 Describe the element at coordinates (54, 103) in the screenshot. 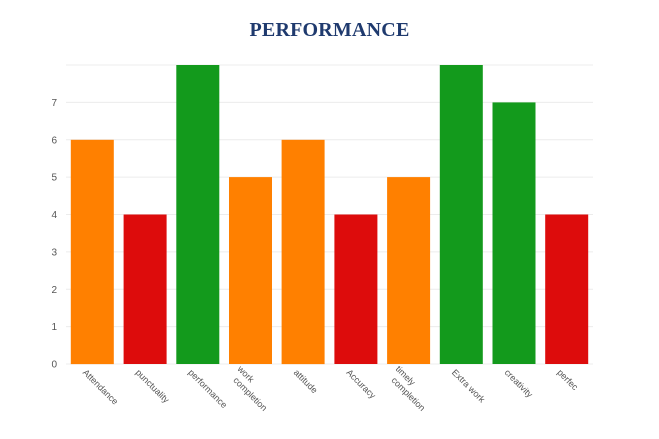

I see `y-tick-label: 7` at that location.